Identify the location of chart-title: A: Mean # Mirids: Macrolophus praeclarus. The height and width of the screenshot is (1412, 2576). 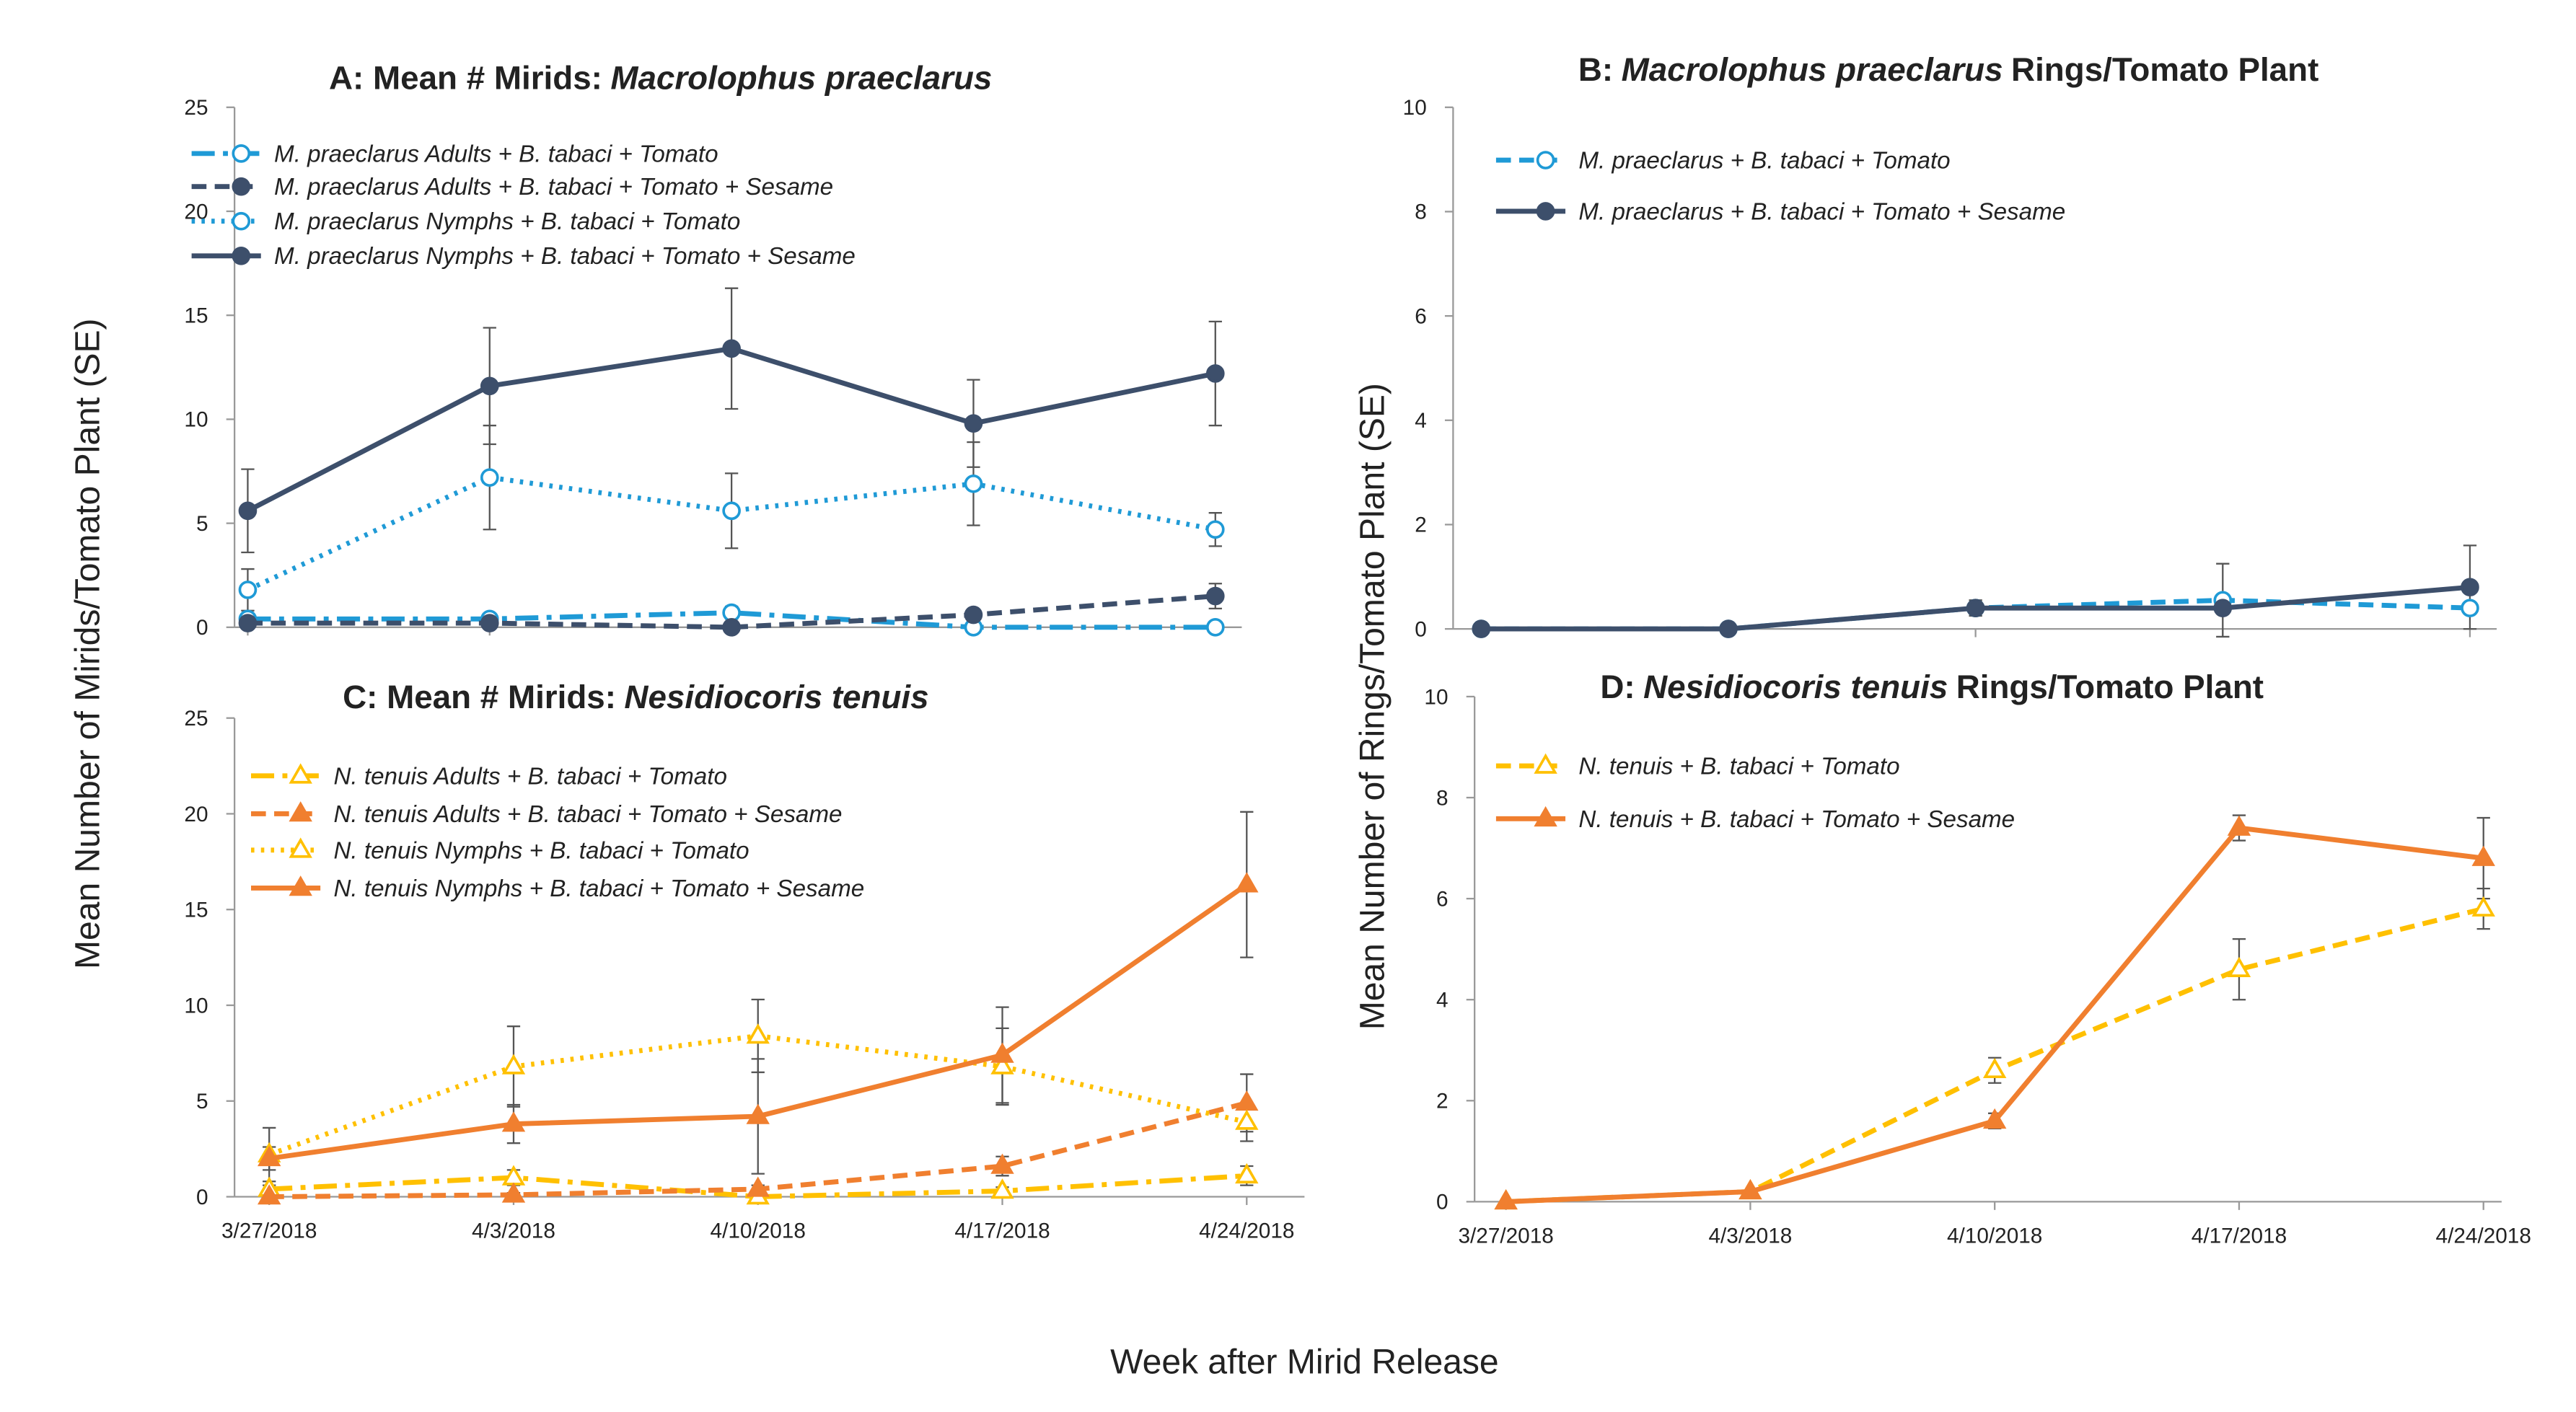
(660, 79).